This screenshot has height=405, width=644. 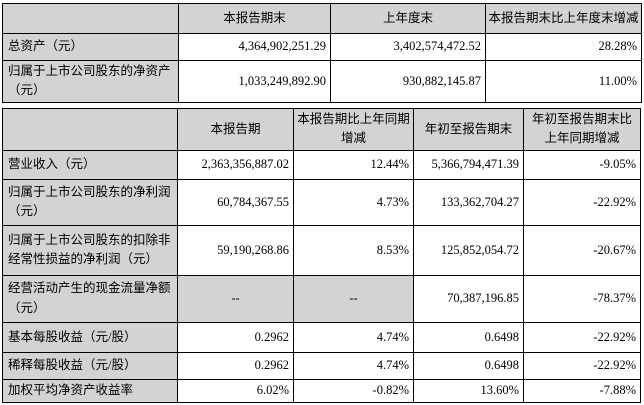 What do you see at coordinates (353, 390) in the screenshot?
I see `cell-value: -0.82%` at bounding box center [353, 390].